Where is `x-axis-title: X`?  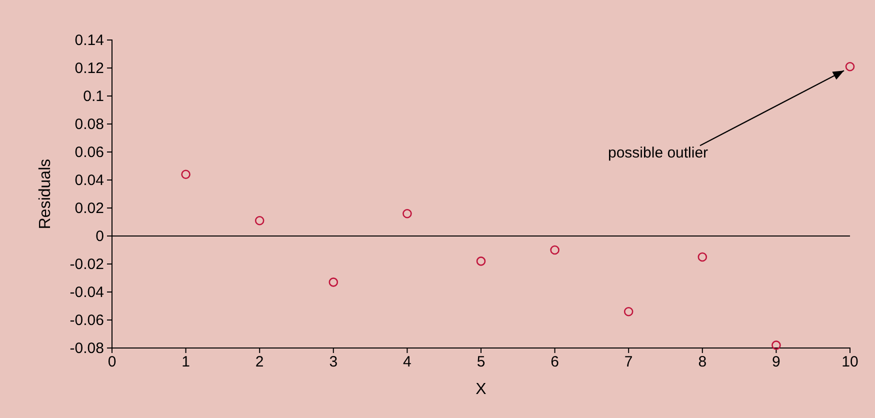 x-axis-title: X is located at coordinates (481, 389).